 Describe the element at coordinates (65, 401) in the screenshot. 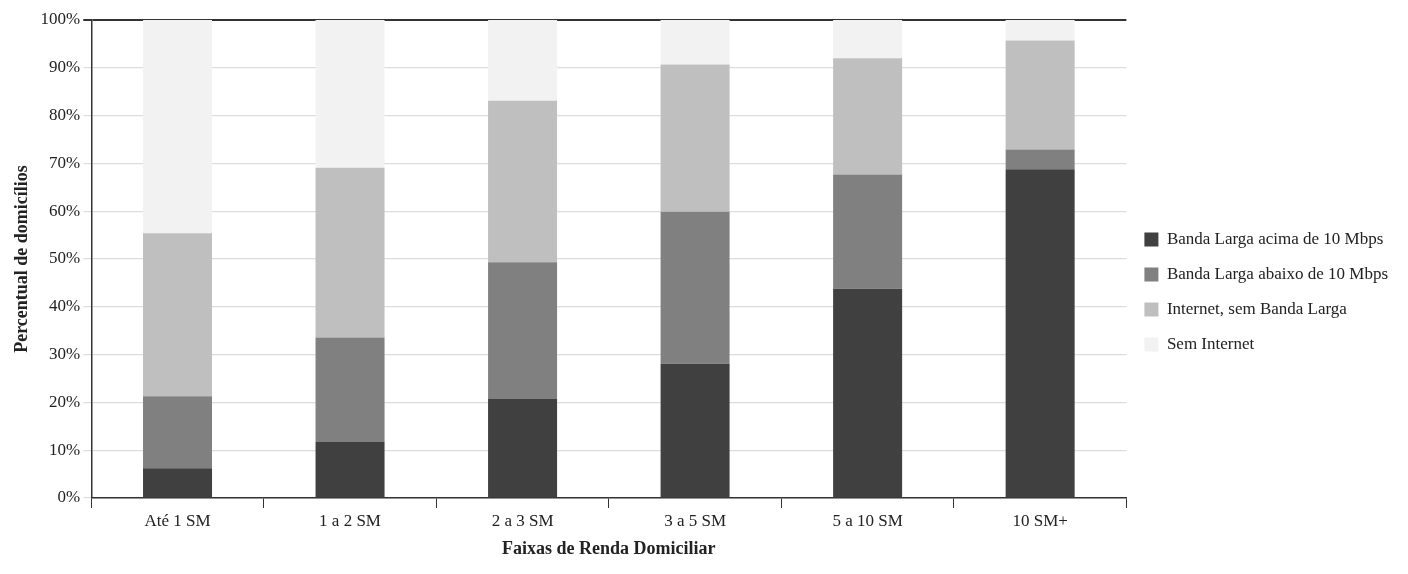

I see `y-tick-label: 20%` at that location.